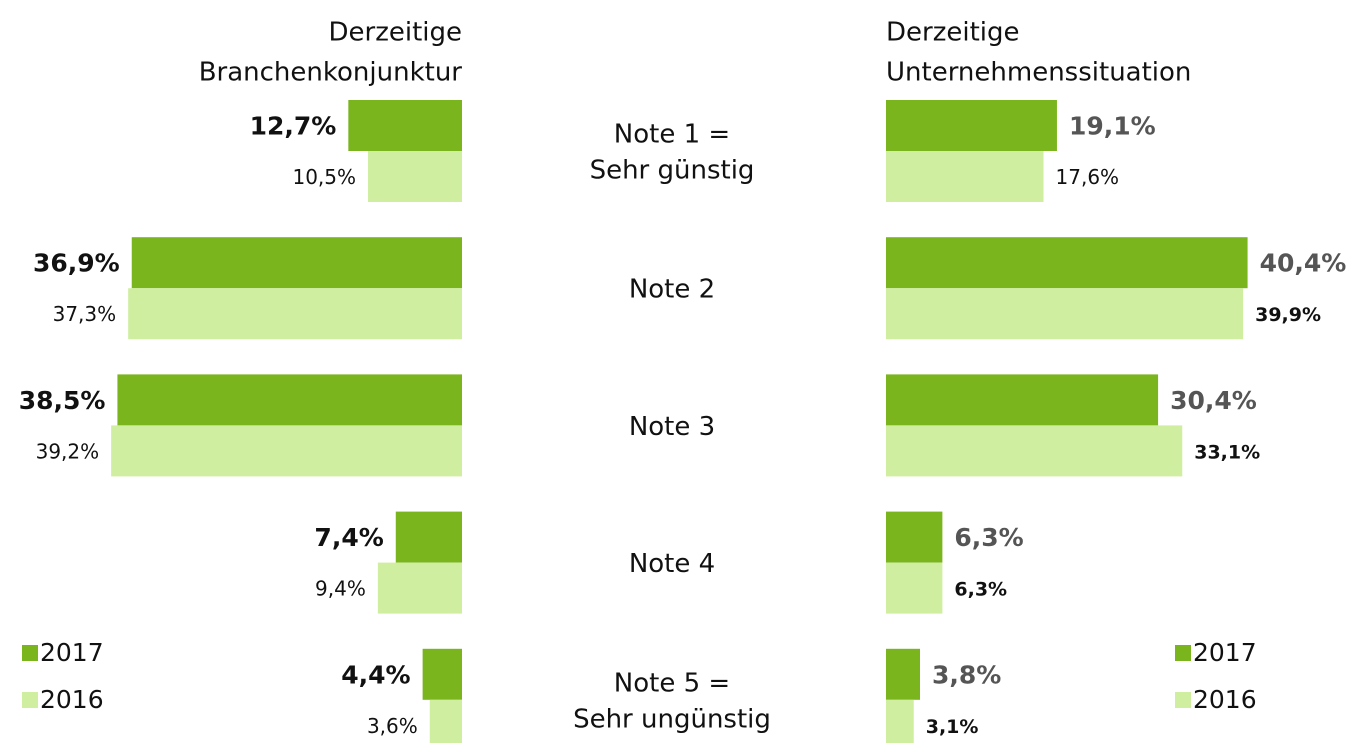 The height and width of the screenshot is (743, 1360). I want to click on category-label: Sehr günstig, so click(672, 171).